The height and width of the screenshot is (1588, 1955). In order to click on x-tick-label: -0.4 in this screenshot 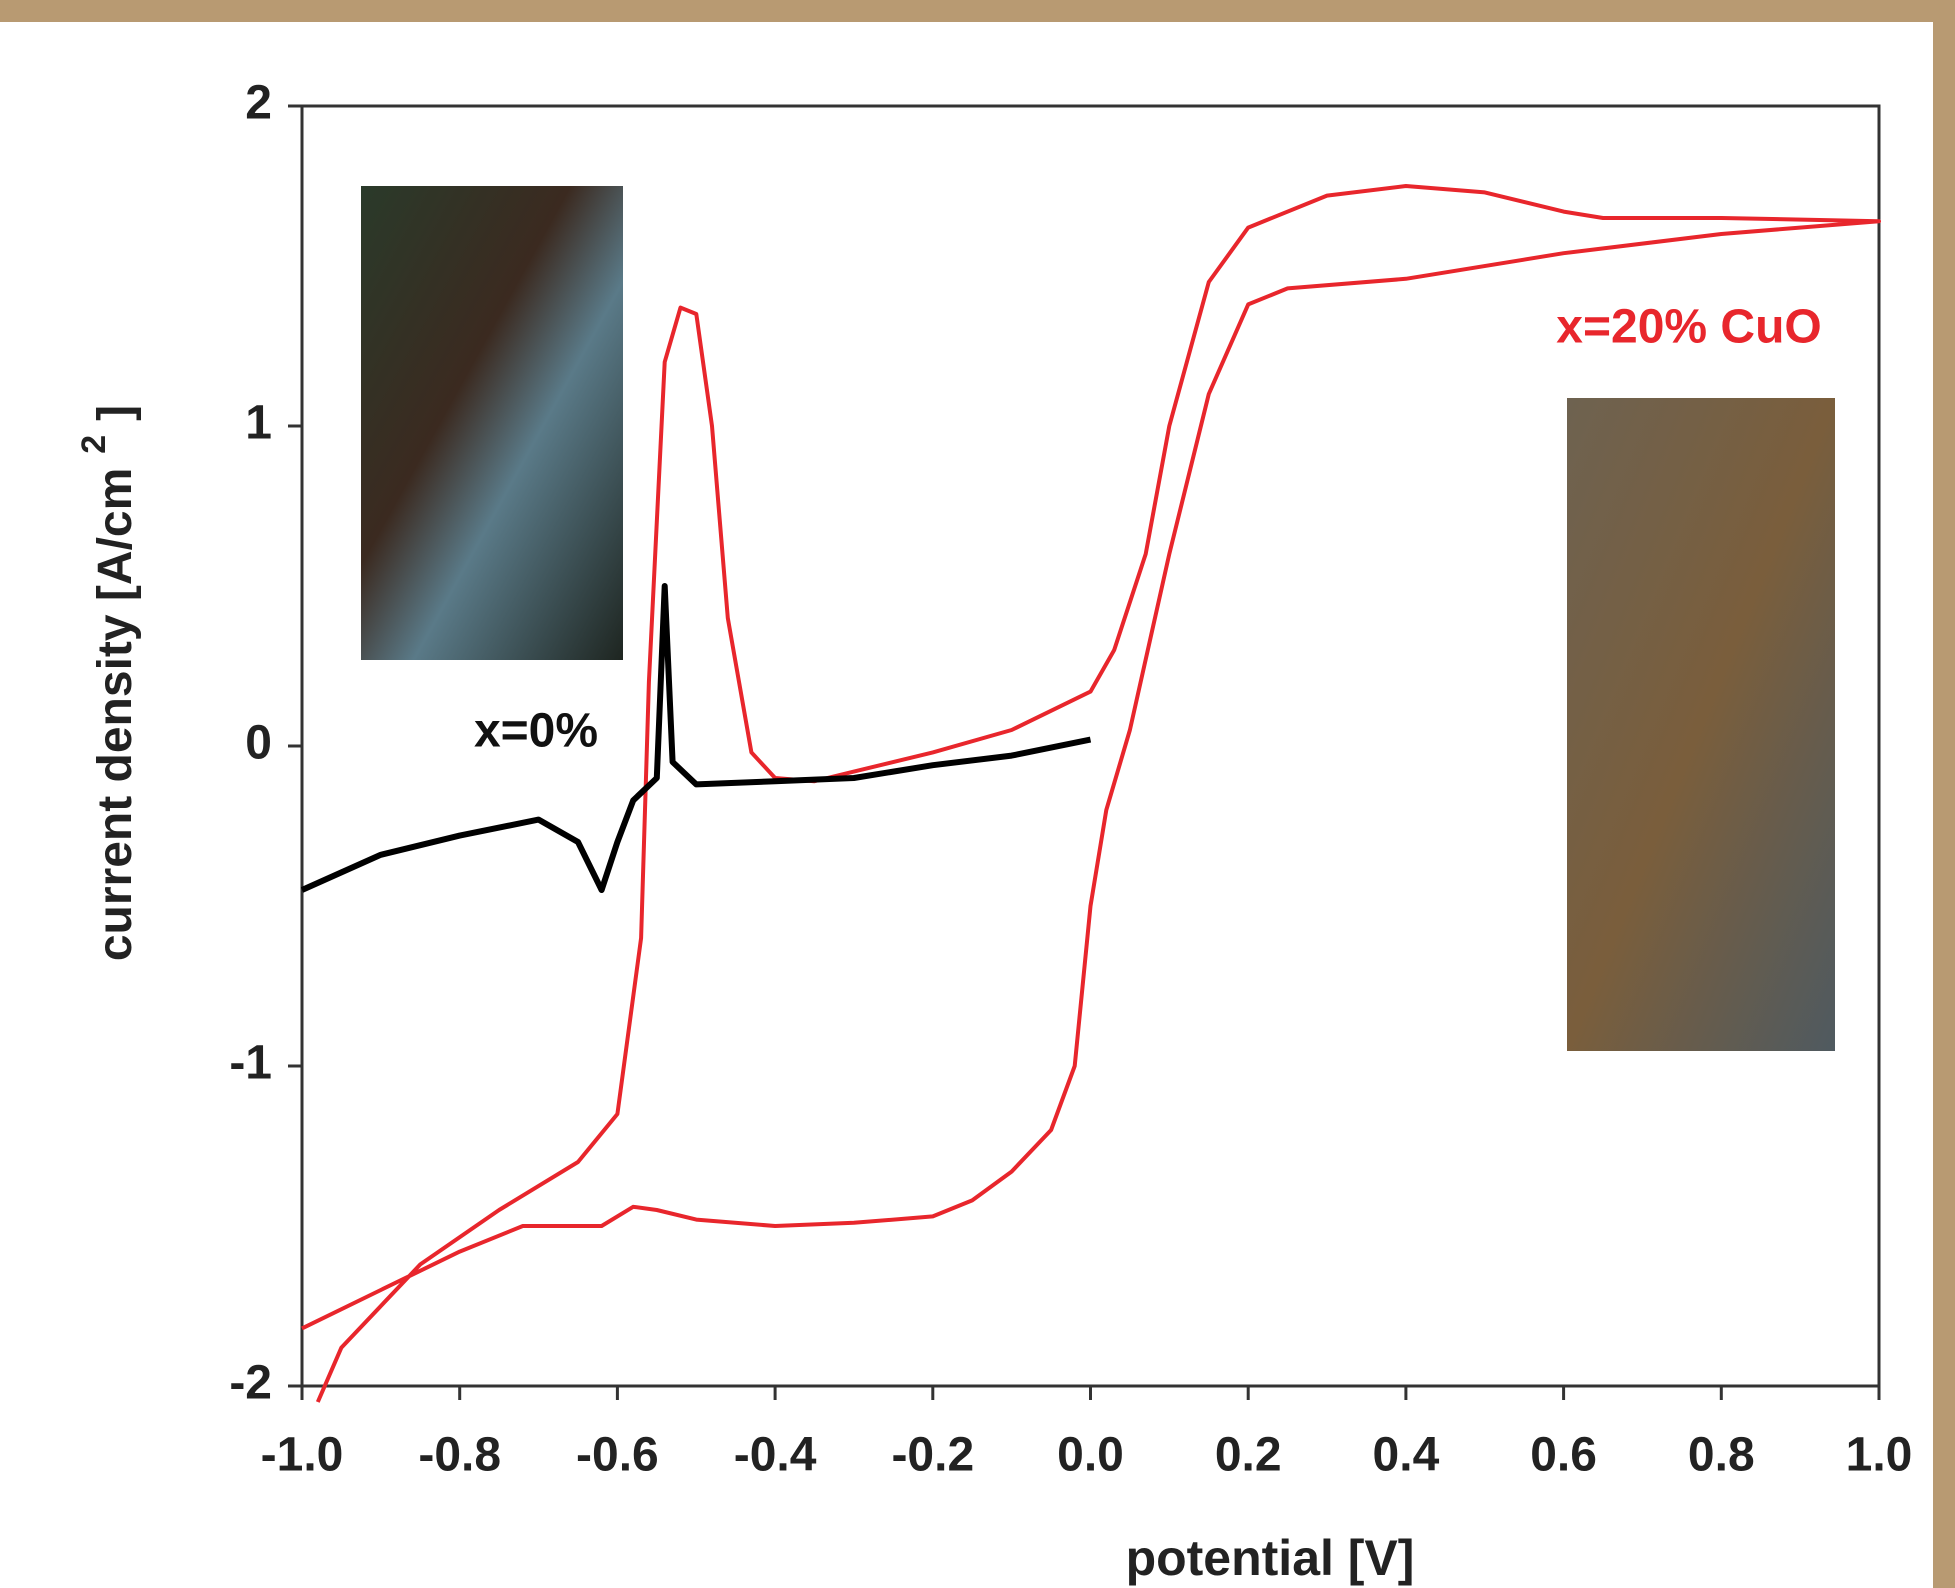, I will do `click(775, 1455)`.